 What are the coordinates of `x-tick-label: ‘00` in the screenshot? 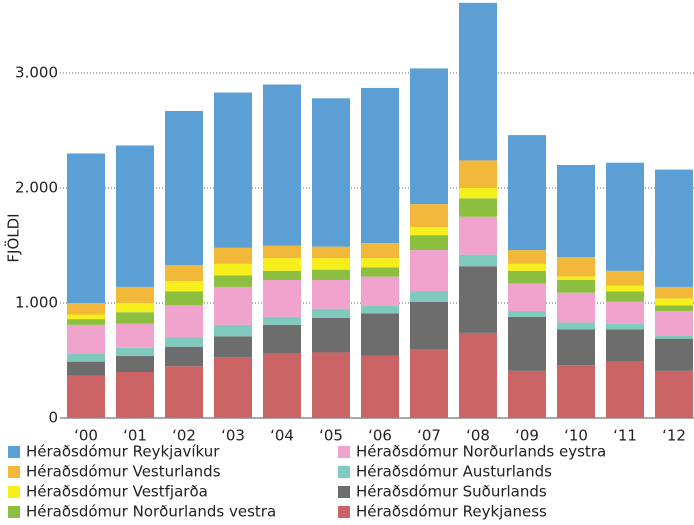 It's located at (86, 436).